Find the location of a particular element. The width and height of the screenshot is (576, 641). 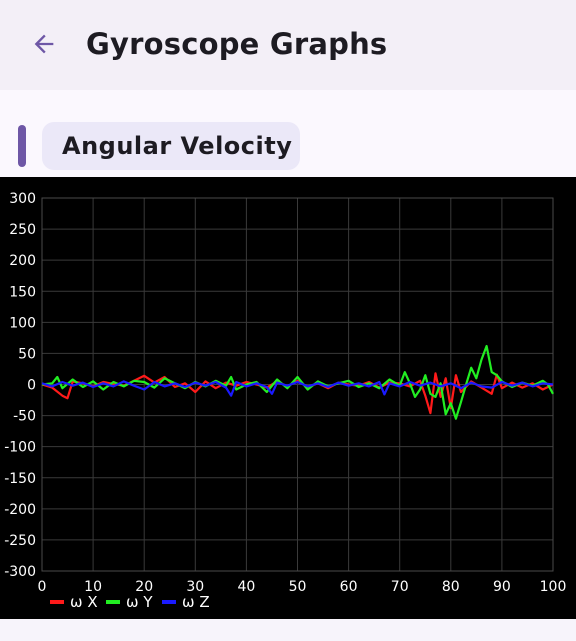

x-tick-label: 0 is located at coordinates (42, 587).